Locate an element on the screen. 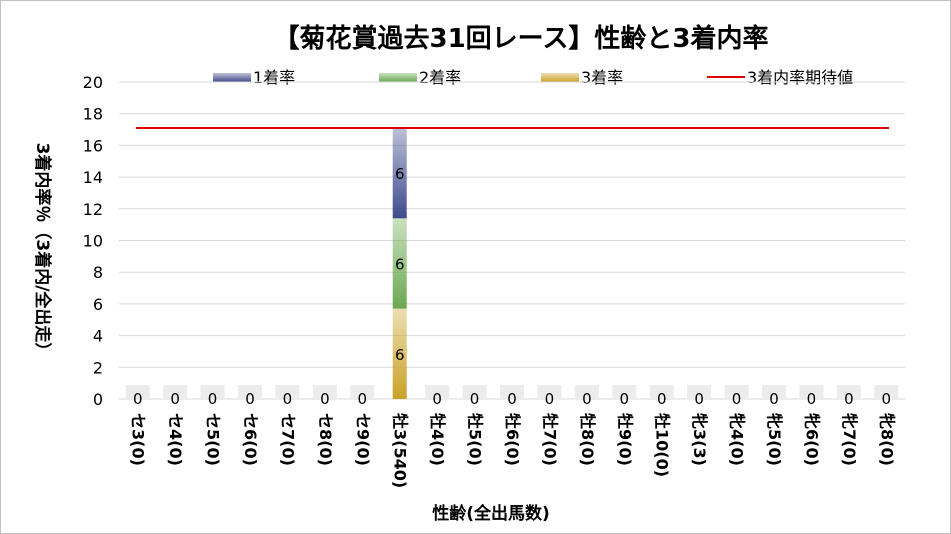  x-tick-label: 牝8(0) is located at coordinates (886, 439).